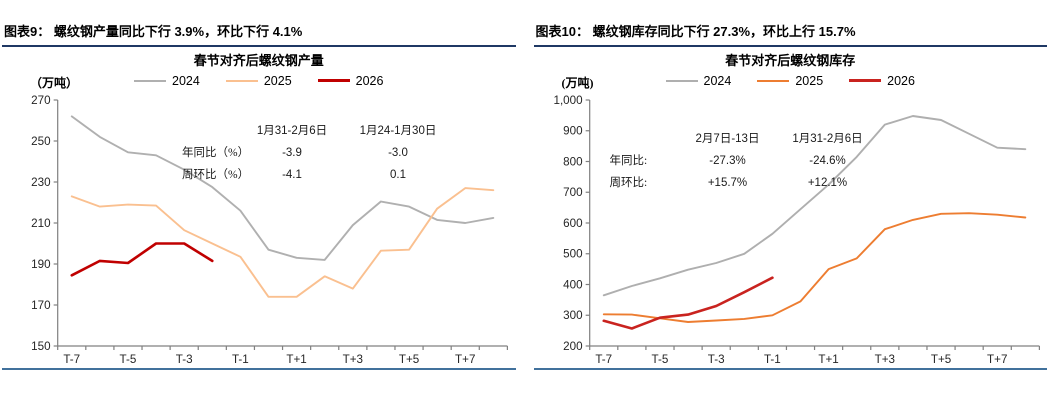 This screenshot has width=1049, height=403. I want to click on figure-caption: 图表10： 螺纹钢库存同比下行 27.3%，环比上行 15.7%, so click(695, 31).